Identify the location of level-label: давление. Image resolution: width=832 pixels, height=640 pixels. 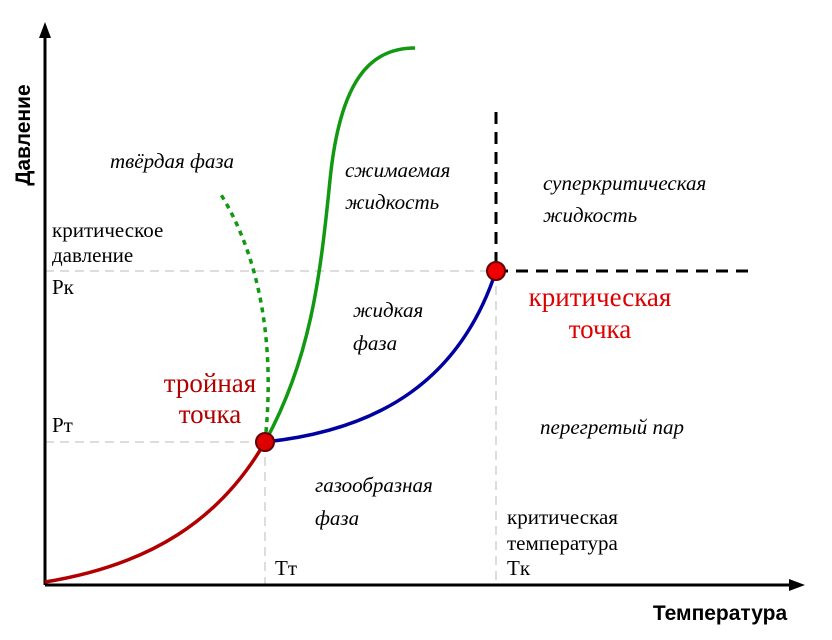
(92, 255).